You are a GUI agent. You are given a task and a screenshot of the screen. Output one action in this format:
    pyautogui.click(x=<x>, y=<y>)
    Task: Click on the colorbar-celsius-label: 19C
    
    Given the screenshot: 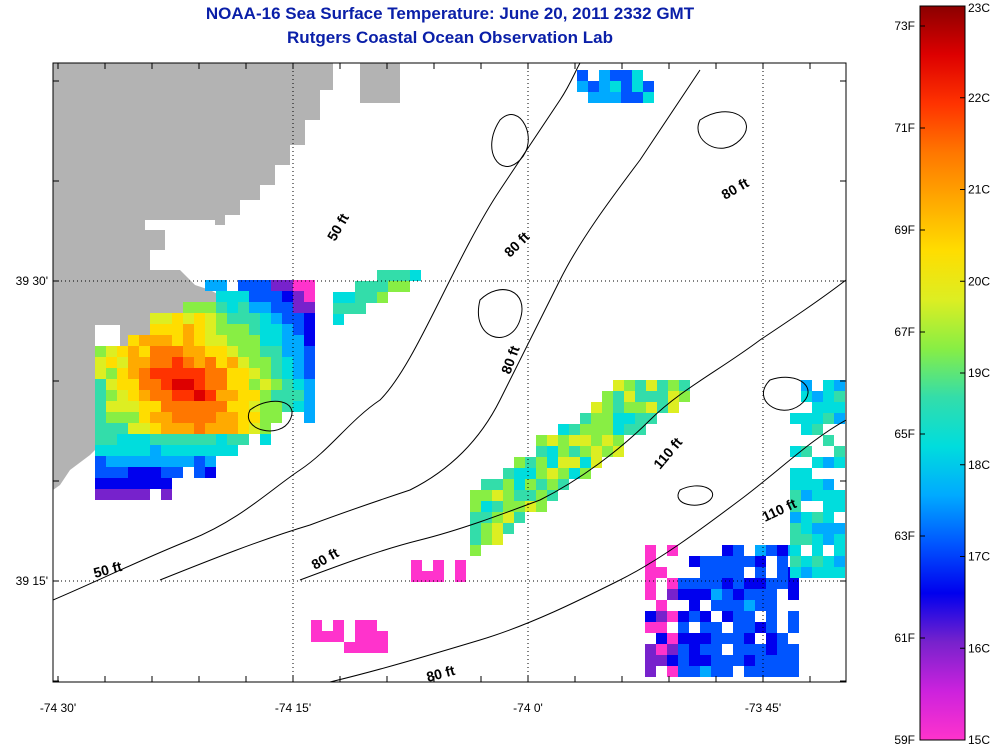 What is the action you would take?
    pyautogui.click(x=979, y=373)
    